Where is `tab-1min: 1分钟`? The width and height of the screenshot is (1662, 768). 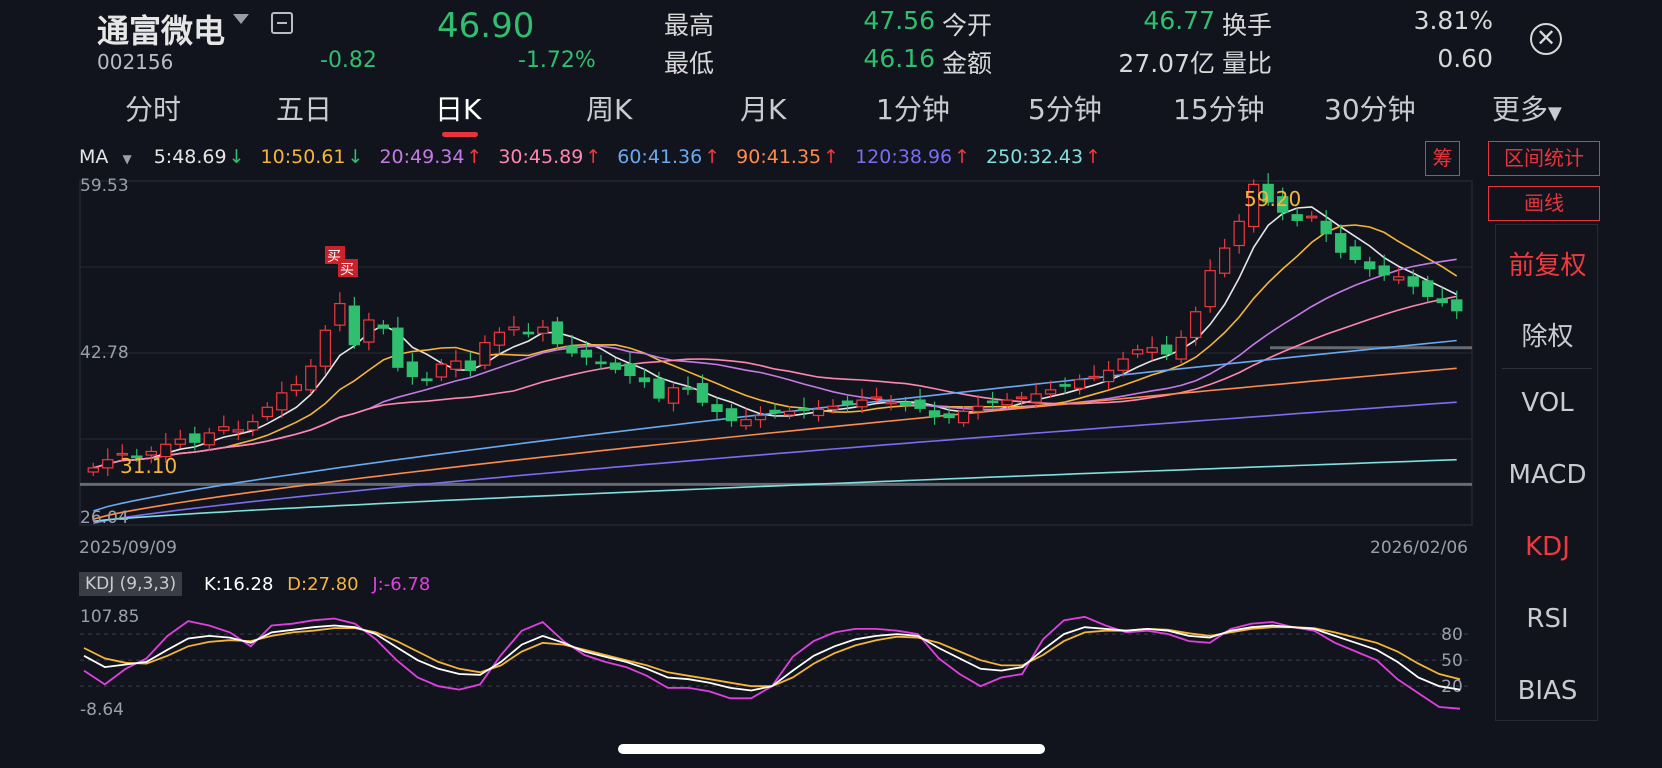 tab-1min: 1分钟 is located at coordinates (913, 109).